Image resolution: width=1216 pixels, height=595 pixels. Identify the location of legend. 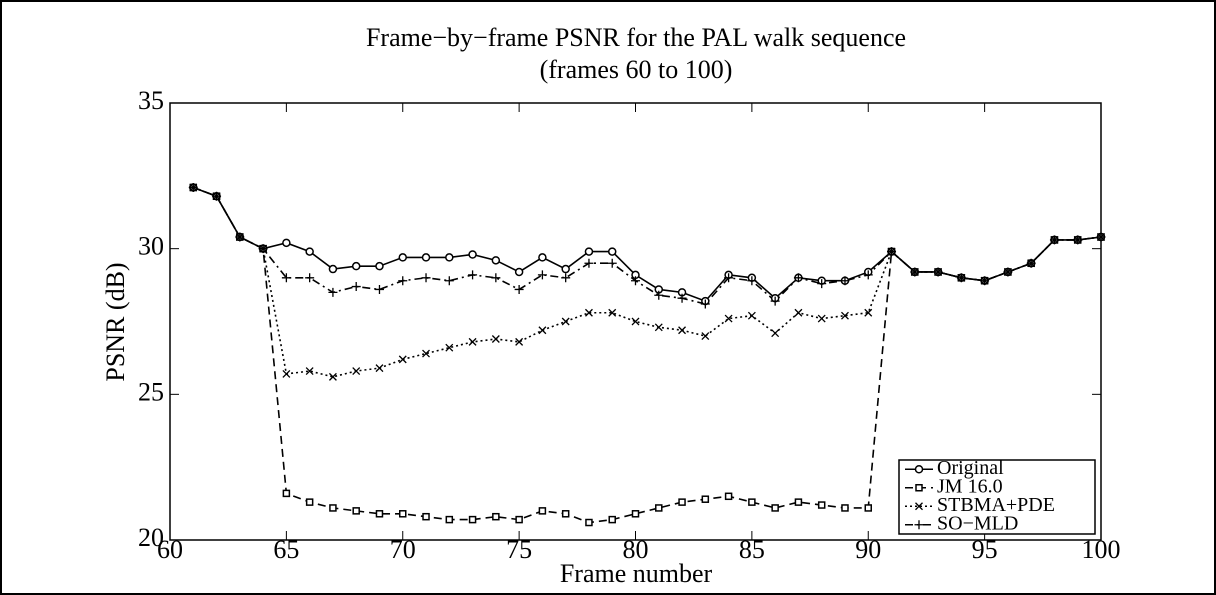
(997, 497).